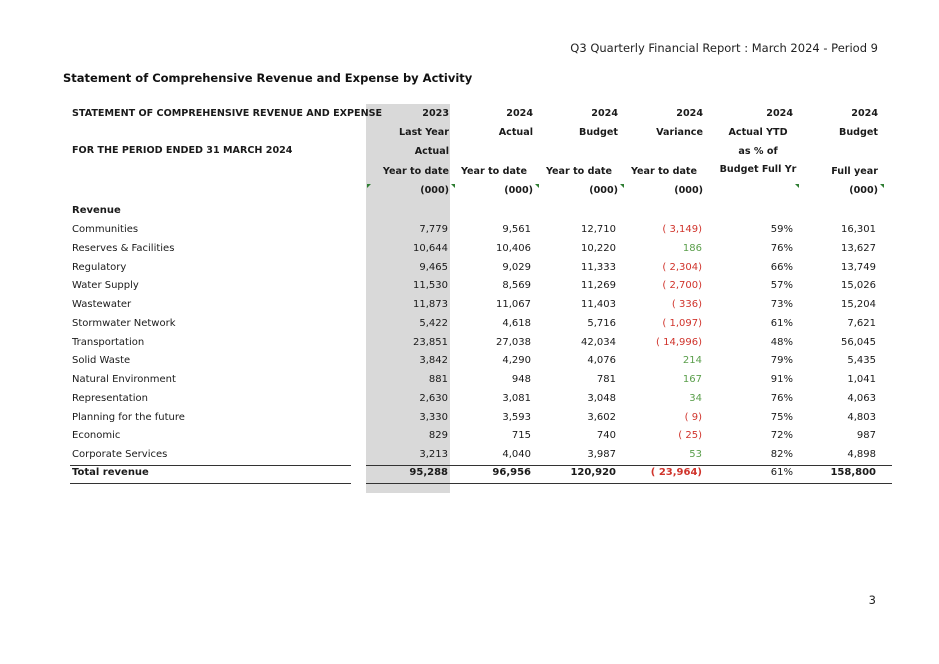 The image size is (939, 664). Describe the element at coordinates (861, 454) in the screenshot. I see `row-full-year: 4,898` at that location.